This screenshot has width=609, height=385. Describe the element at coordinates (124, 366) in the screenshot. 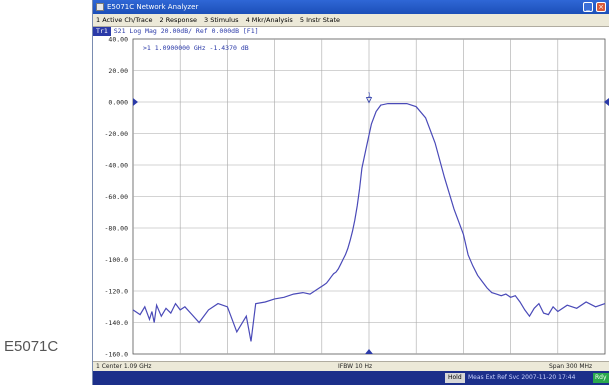

I see `status-center: 1 Center 1.09 GHz` at that location.